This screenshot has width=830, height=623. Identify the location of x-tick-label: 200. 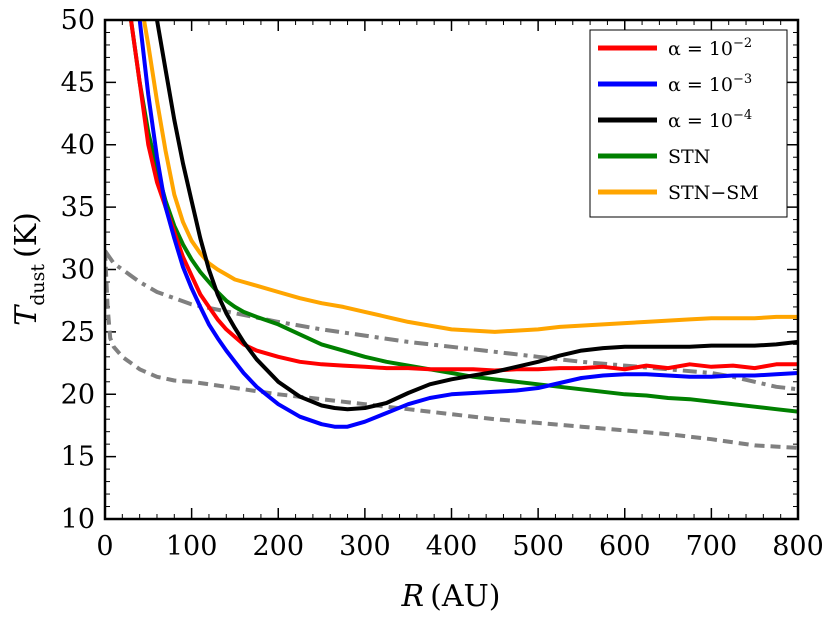
(278, 546).